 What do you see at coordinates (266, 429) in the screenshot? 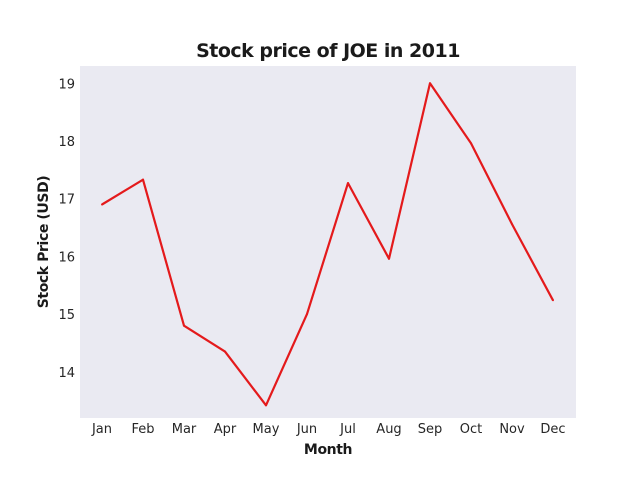
I see `x-tick-label: May` at bounding box center [266, 429].